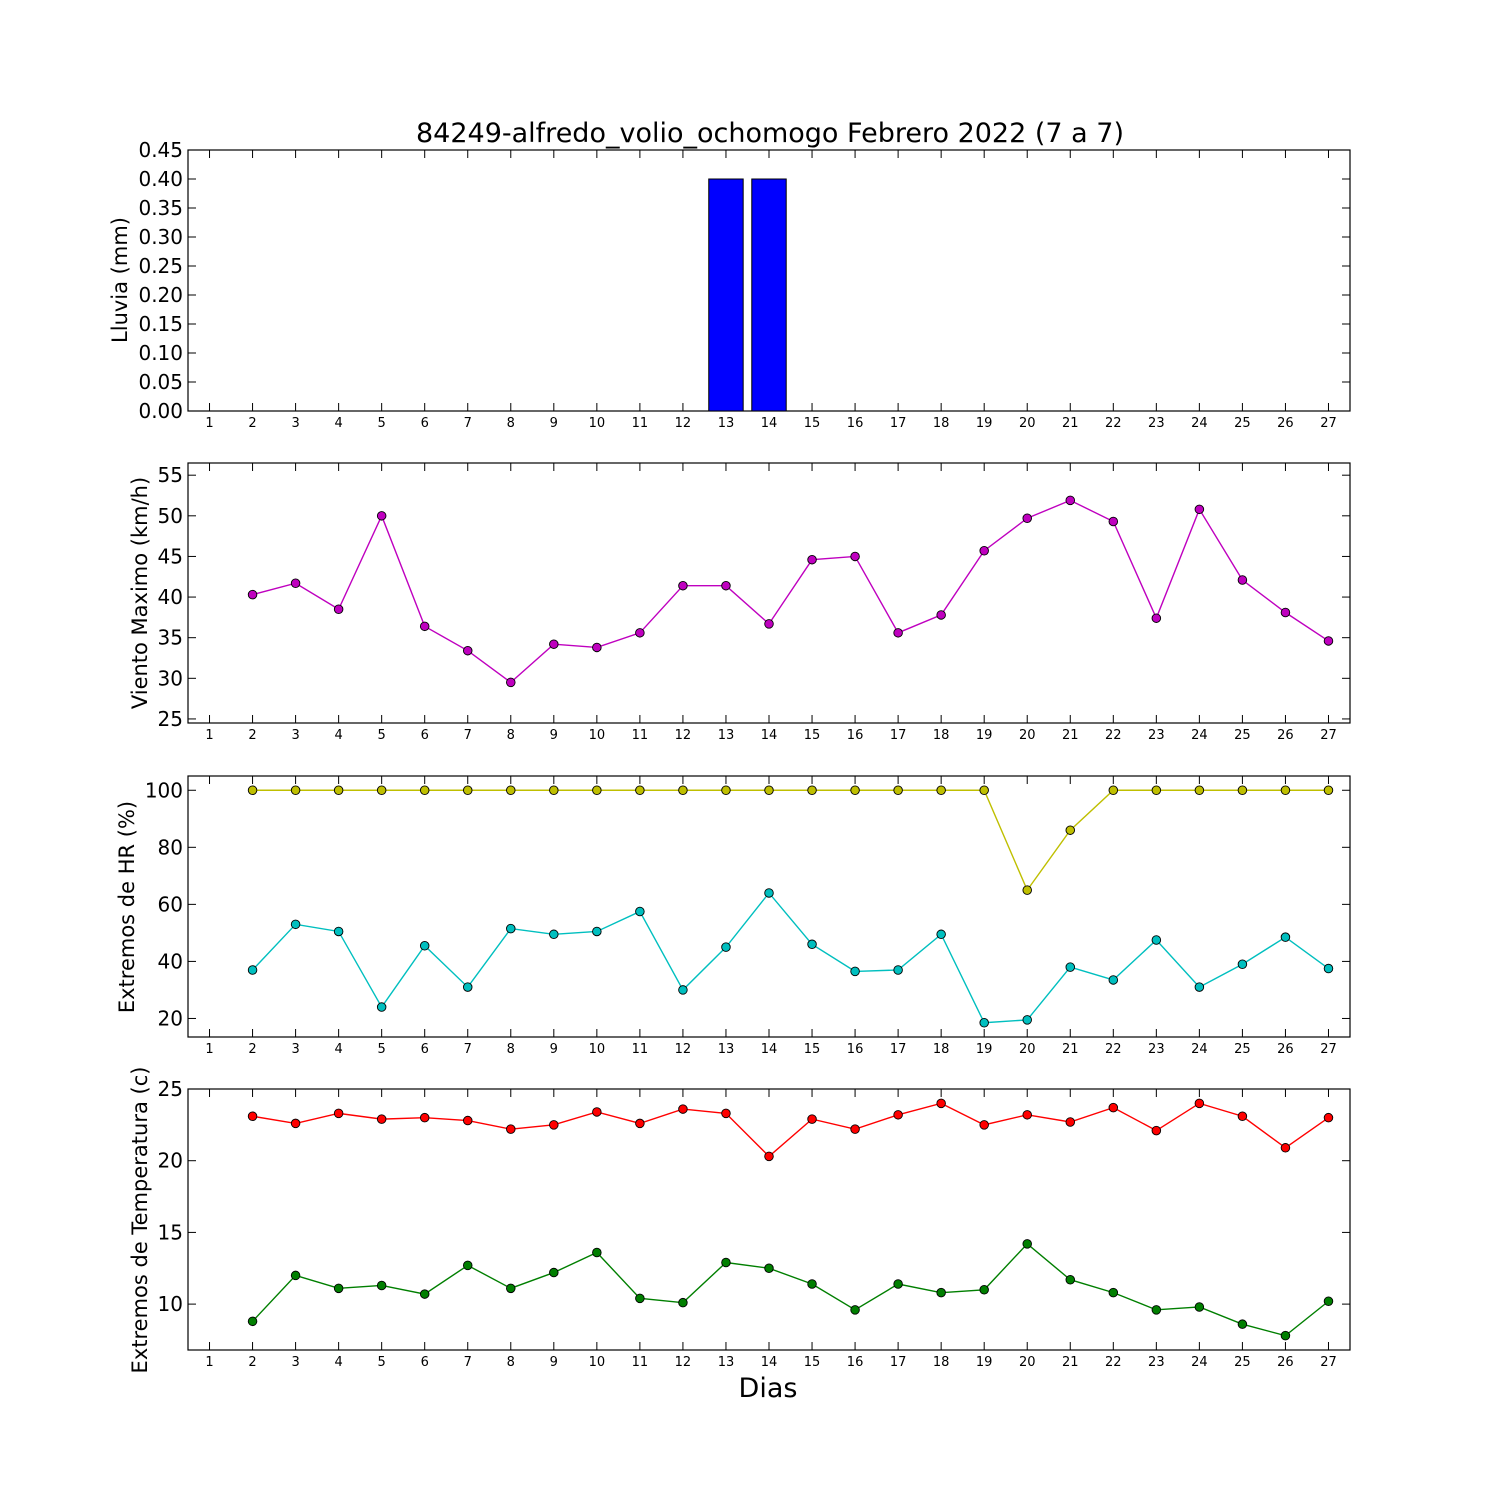 The image size is (1500, 1500). I want to click on humedad-xtick-label: 6, so click(425, 1049).